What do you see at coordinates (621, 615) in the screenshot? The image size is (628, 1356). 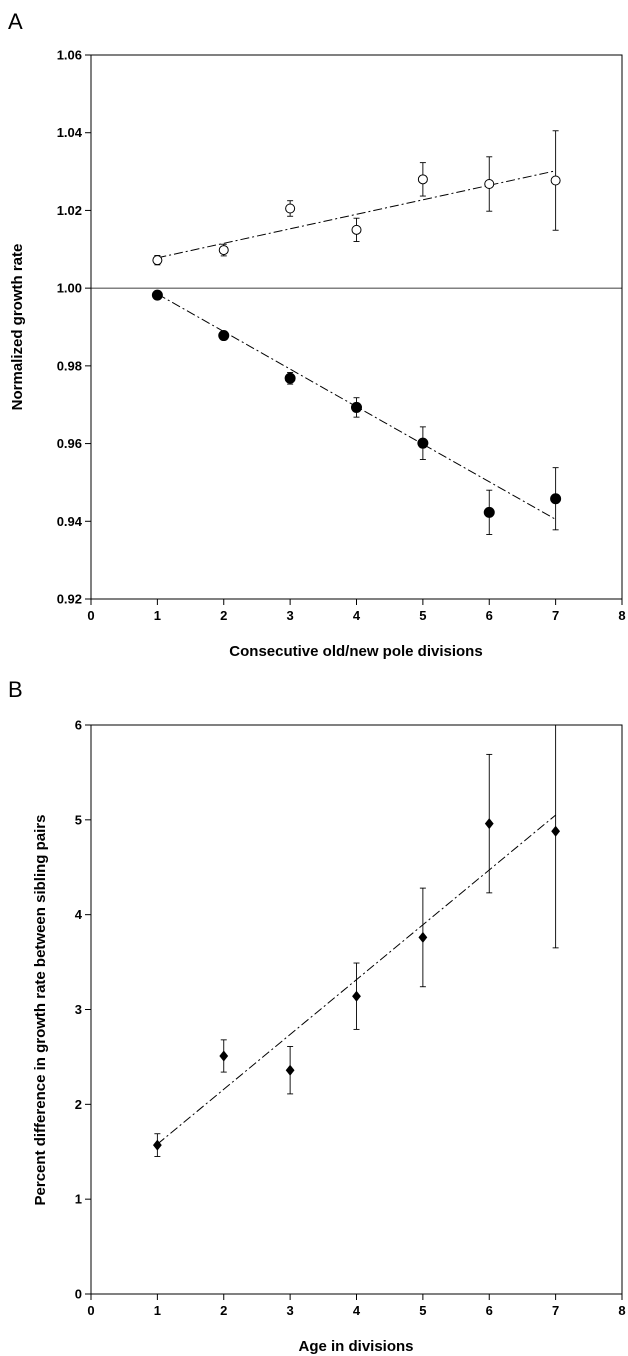 I see `panel-a-x-tick-label: 8` at bounding box center [621, 615].